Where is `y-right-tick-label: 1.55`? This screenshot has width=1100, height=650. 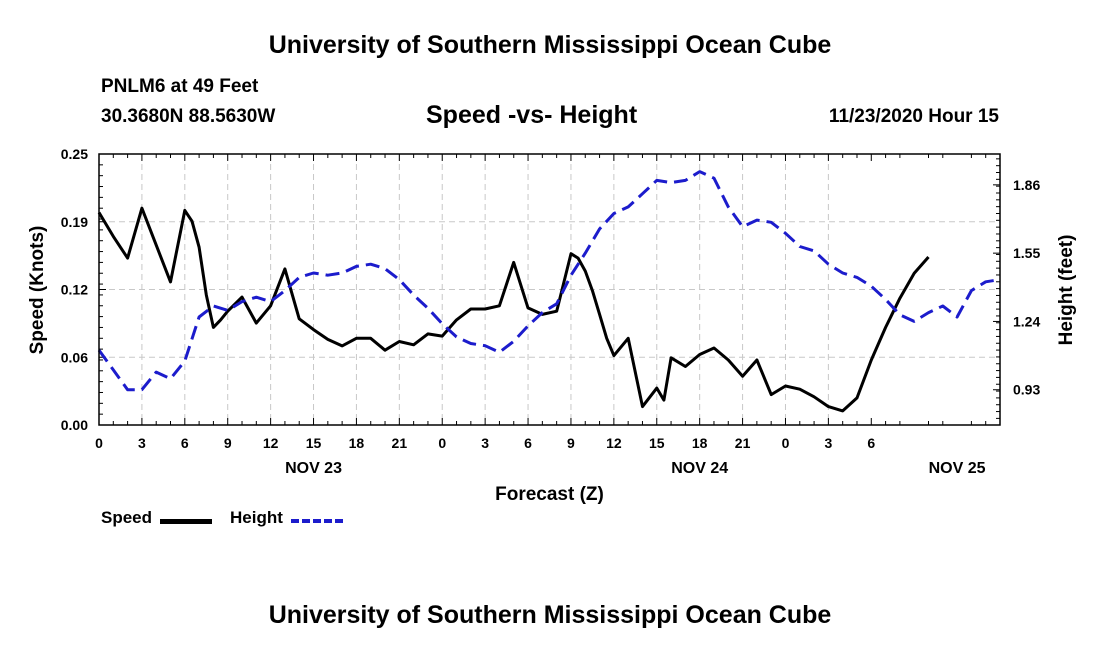 y-right-tick-label: 1.55 is located at coordinates (1026, 253).